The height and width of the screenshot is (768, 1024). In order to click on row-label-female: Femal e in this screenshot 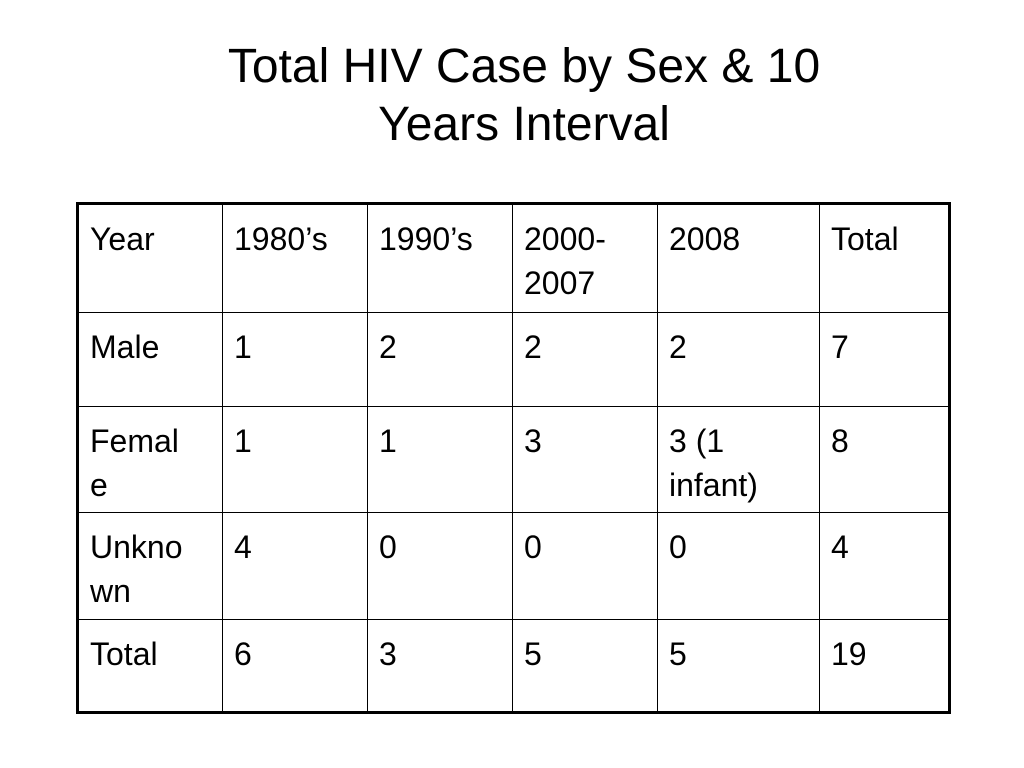, I will do `click(150, 459)`.